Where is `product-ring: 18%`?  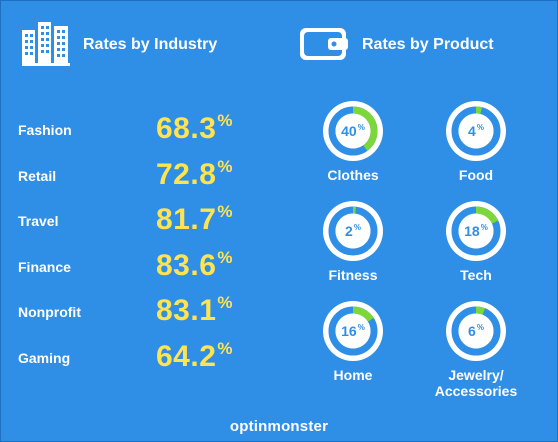 product-ring: 18% is located at coordinates (476, 231).